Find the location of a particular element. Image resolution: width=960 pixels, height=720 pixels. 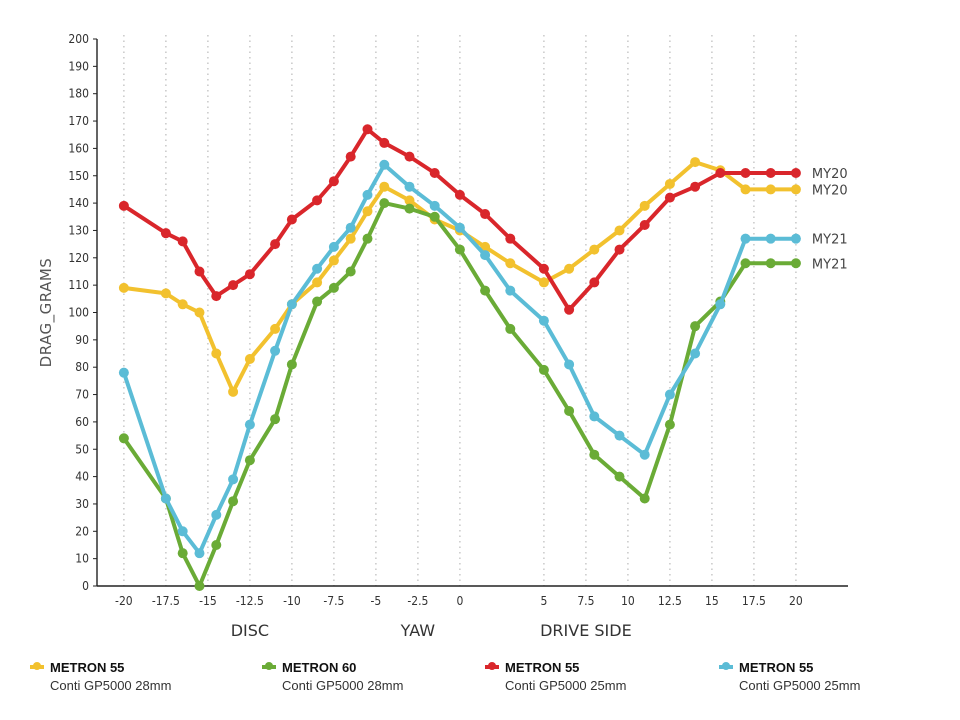

y-tick-label-15: 150 is located at coordinates (78, 176).